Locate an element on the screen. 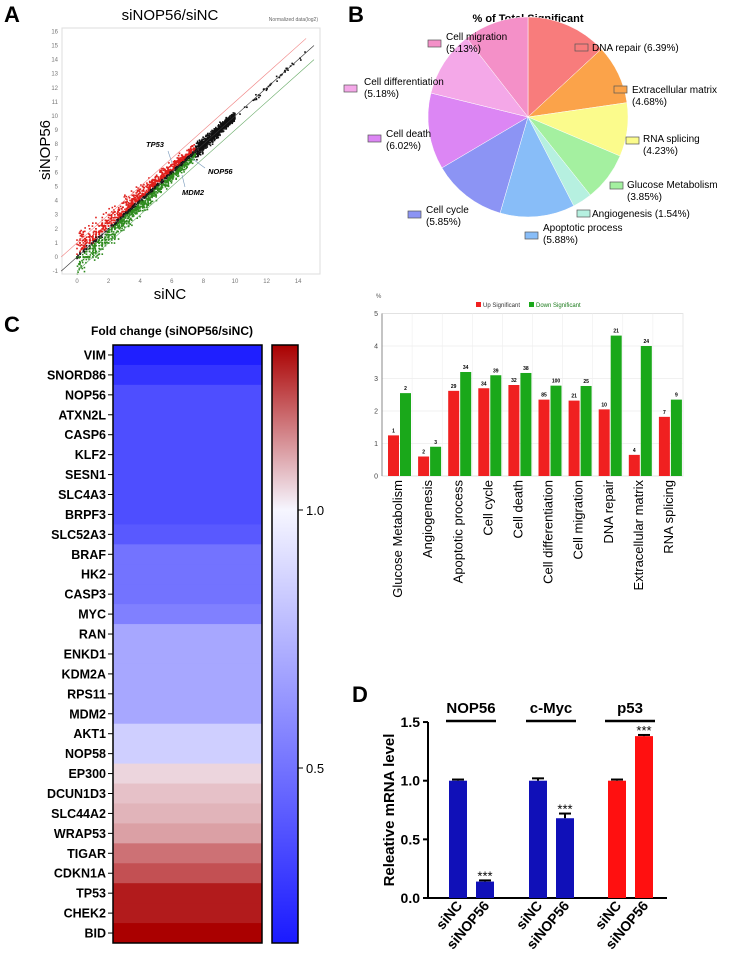 The image size is (731, 963). y-tick-label: 1.0 is located at coordinates (411, 781).